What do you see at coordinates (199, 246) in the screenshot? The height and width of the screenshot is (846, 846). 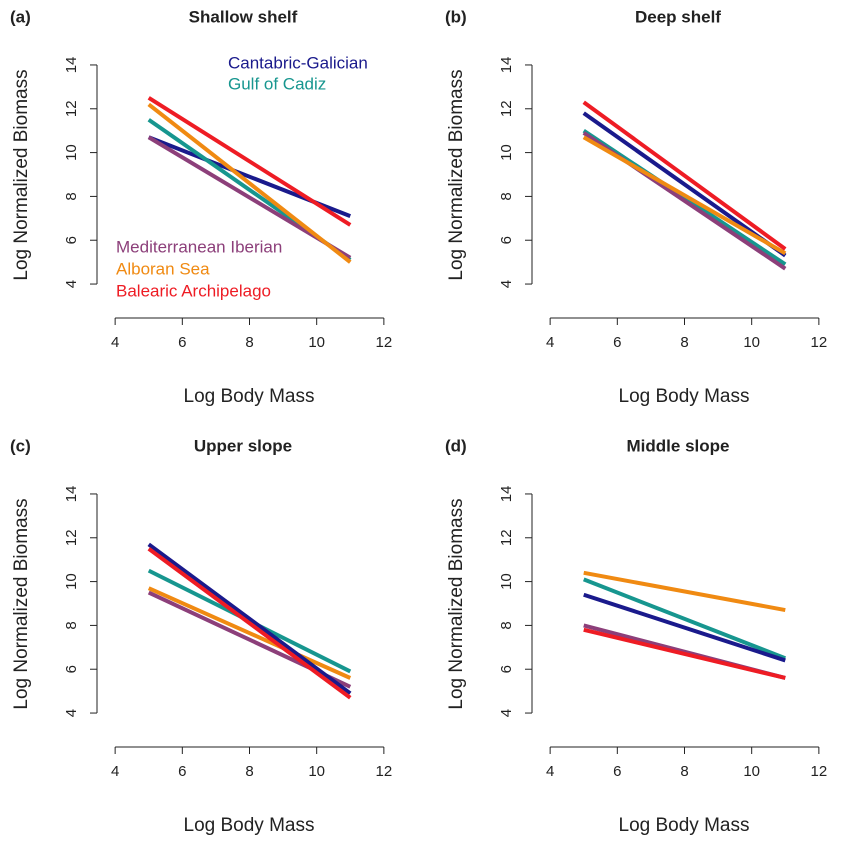 I see `legend-entry: Mediterranean Iberian` at bounding box center [199, 246].